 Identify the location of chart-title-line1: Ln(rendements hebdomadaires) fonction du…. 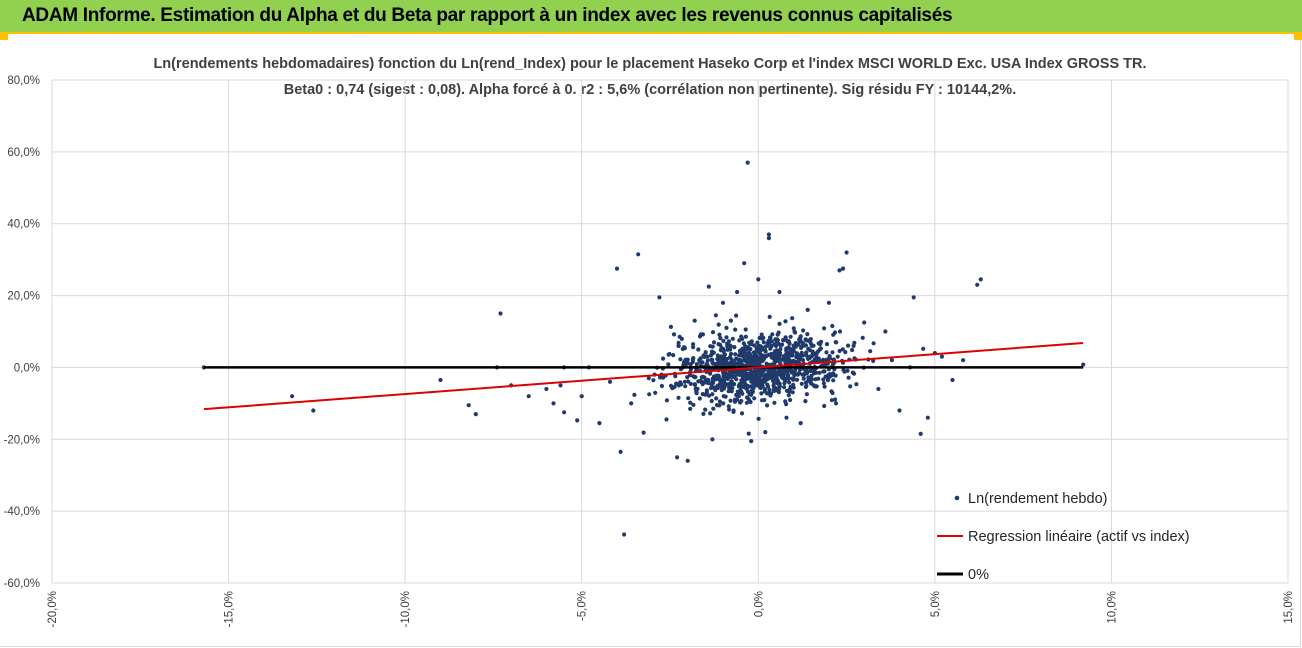
(649, 64).